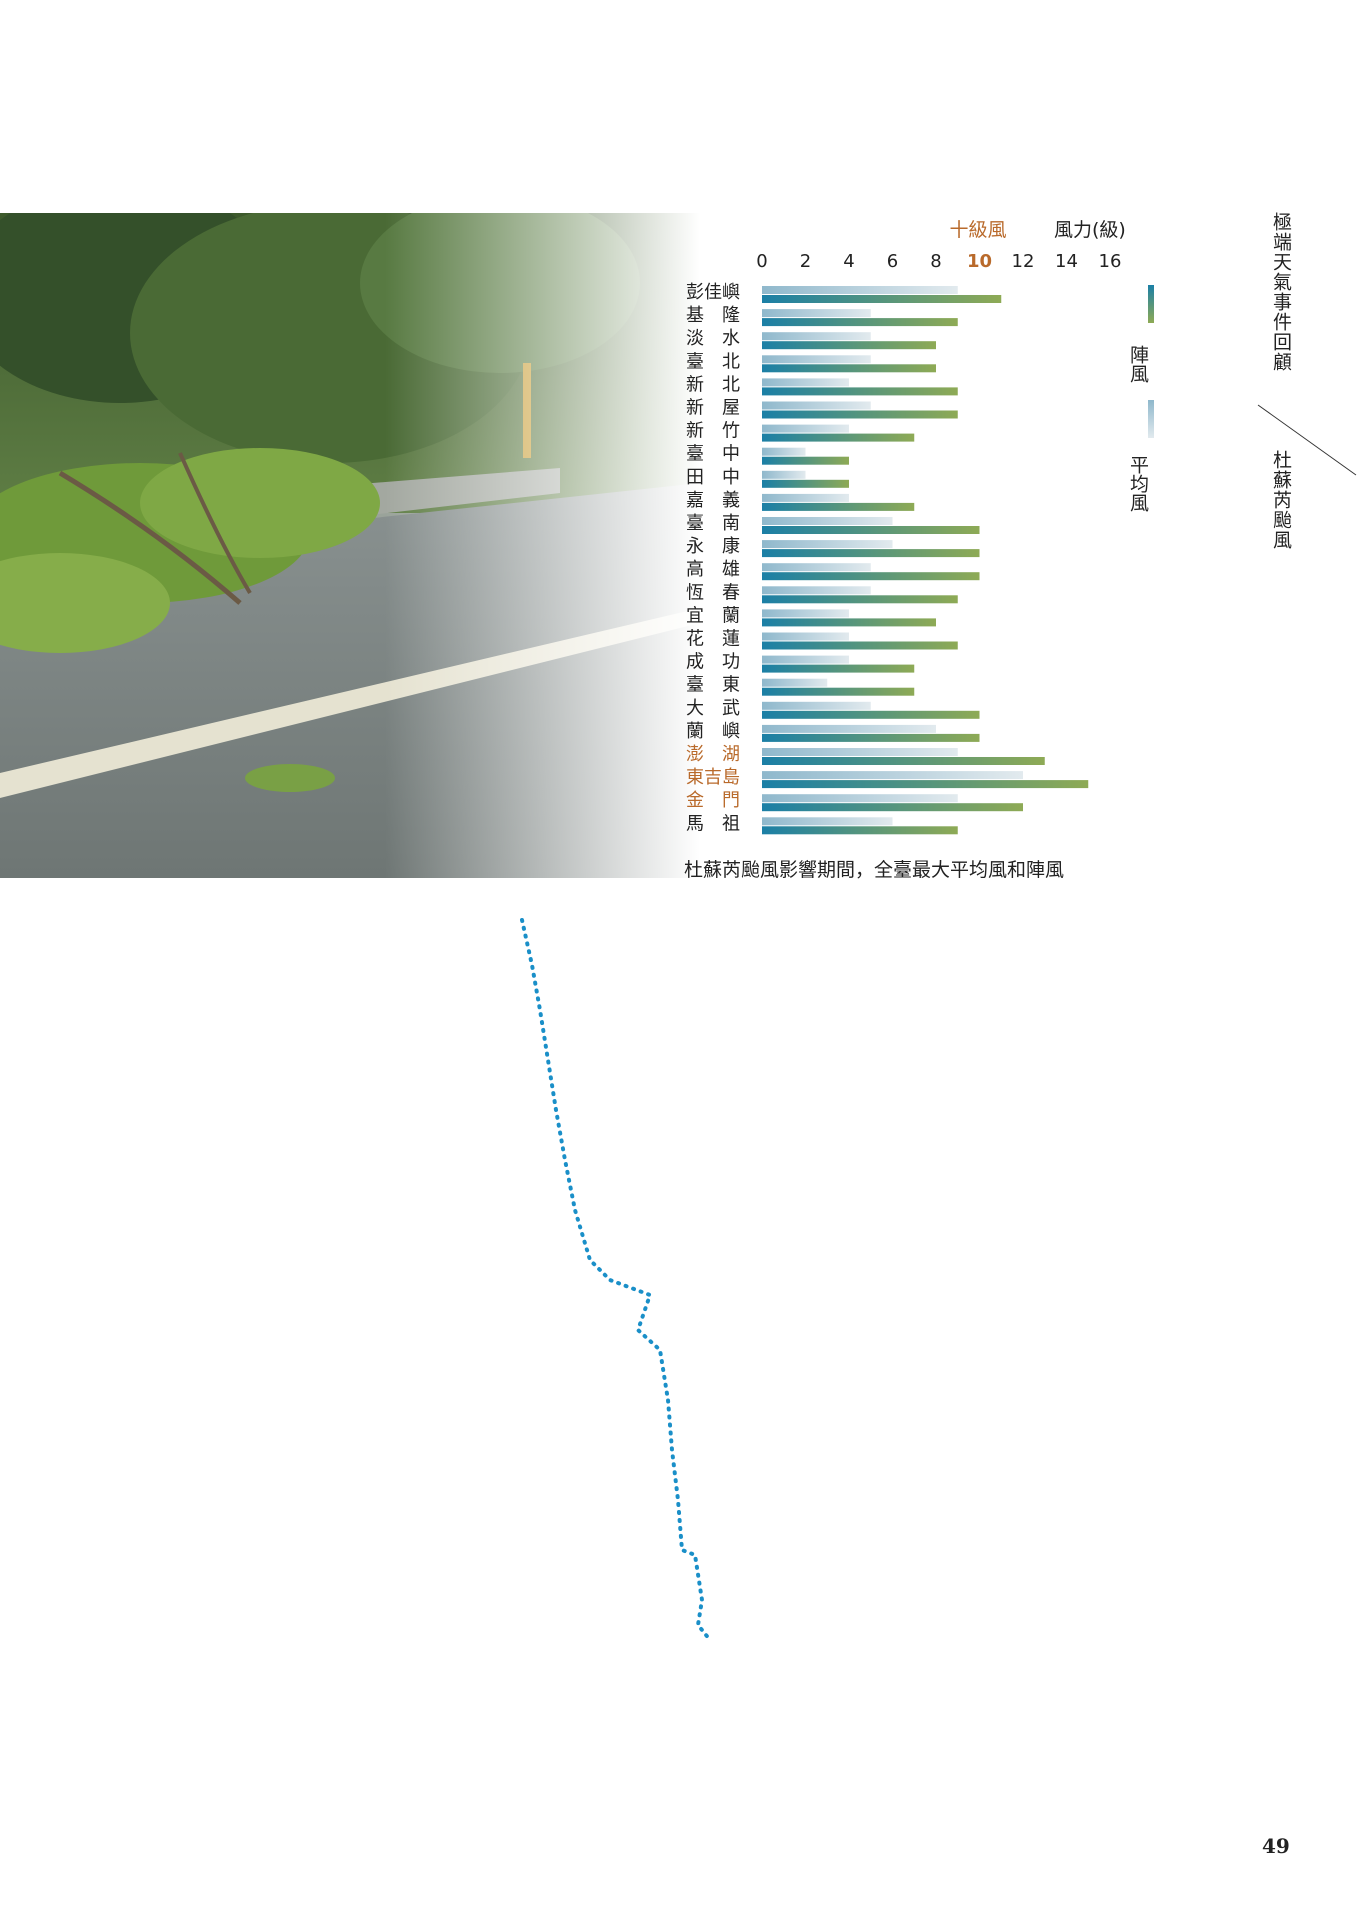 This screenshot has width=1358, height=1920. I want to click on category-label: 成 功, so click(713, 662).